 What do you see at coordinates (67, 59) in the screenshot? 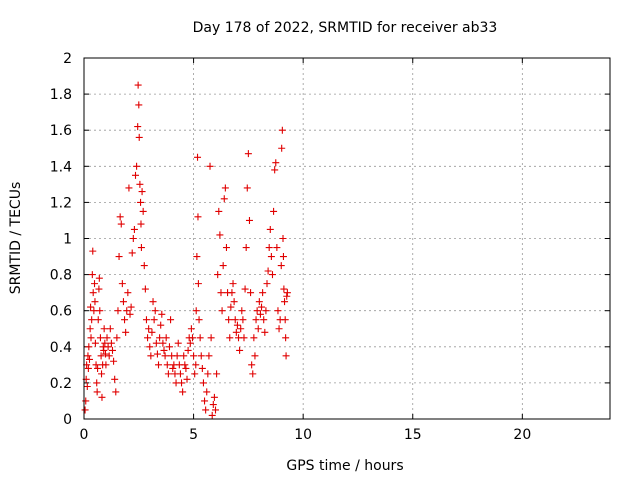
I see `y-tick-label: 2` at bounding box center [67, 59].